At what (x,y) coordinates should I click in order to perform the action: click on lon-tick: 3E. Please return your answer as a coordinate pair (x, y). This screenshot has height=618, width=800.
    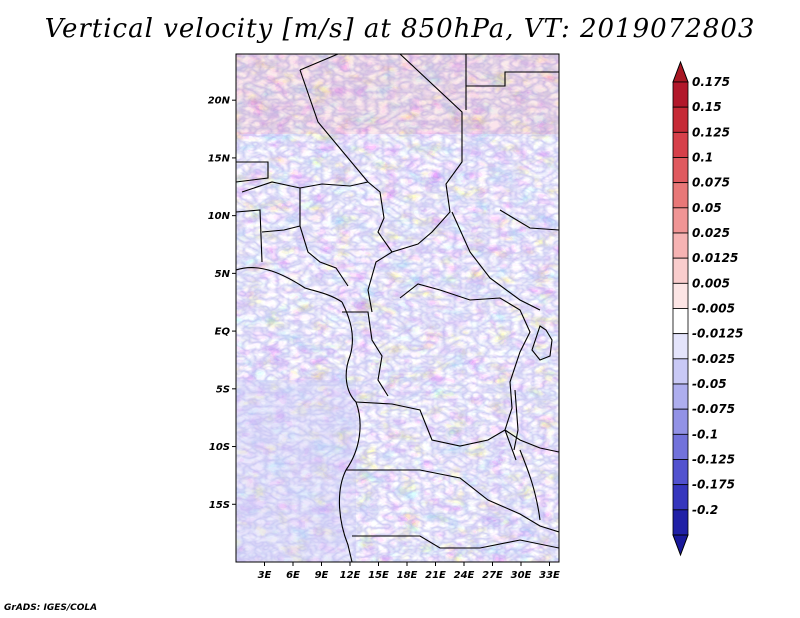
    Looking at the image, I should click on (265, 571).